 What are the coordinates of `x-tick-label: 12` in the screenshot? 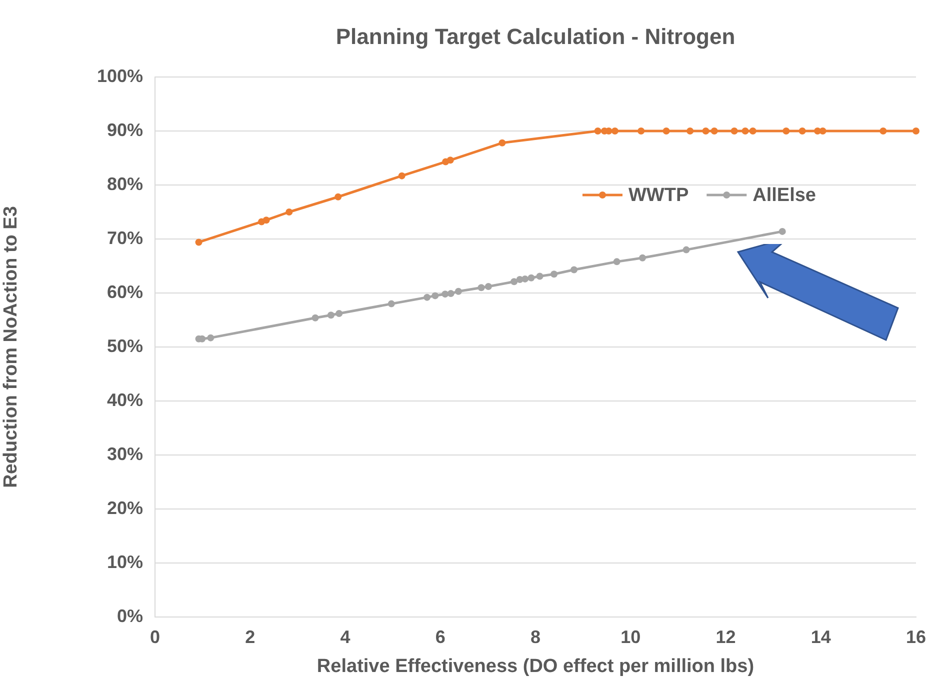 It's located at (726, 636).